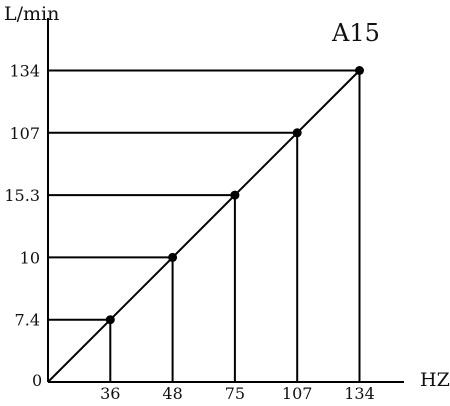 Image resolution: width=450 pixels, height=406 pixels. I want to click on y-tick-label: 7.4, so click(27, 320).